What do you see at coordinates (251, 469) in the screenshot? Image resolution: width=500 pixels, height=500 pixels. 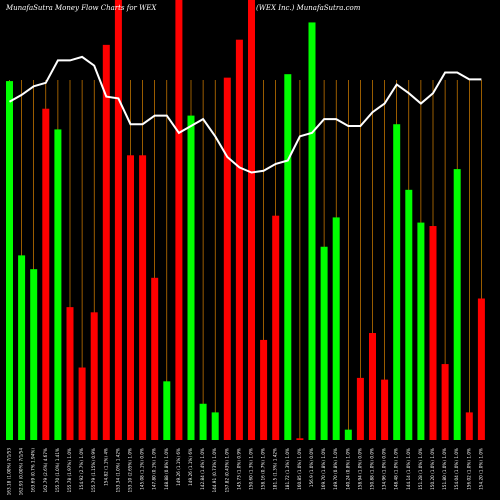 I see `x-tick-label: 150.60 (1.3%) 1.0%` at bounding box center [251, 469].